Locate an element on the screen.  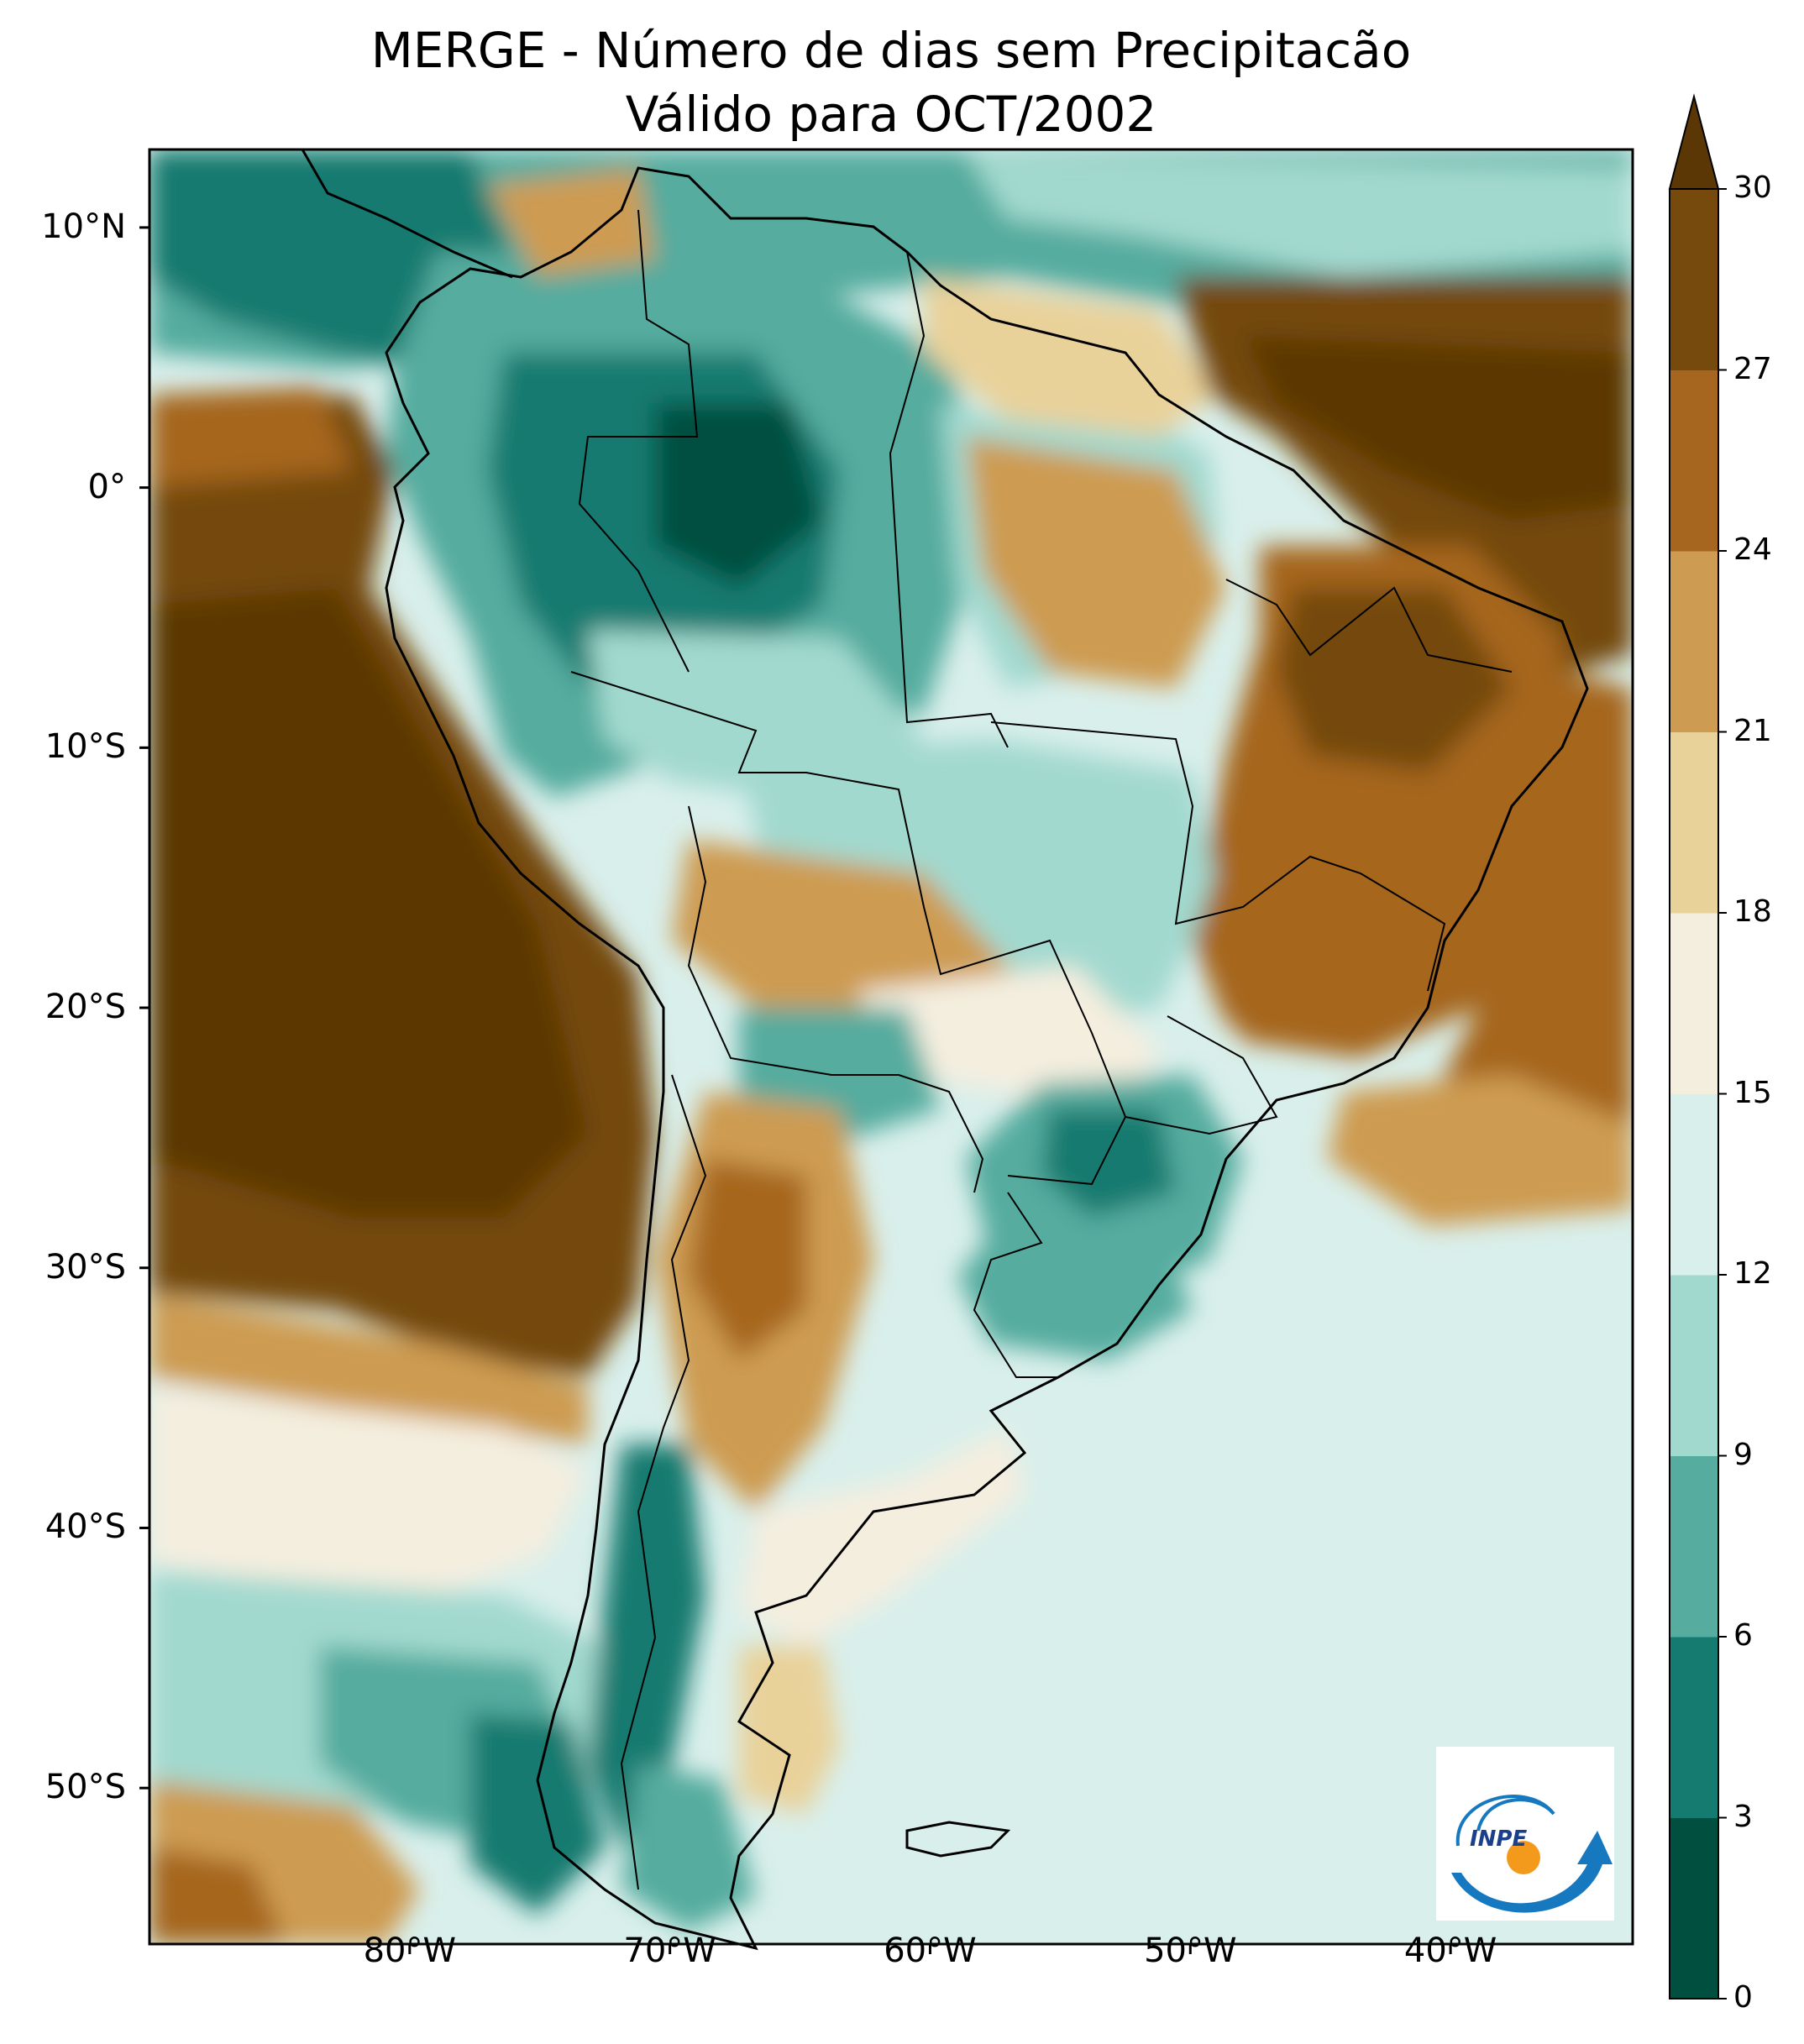
falklands-outline is located at coordinates (958, 1839).